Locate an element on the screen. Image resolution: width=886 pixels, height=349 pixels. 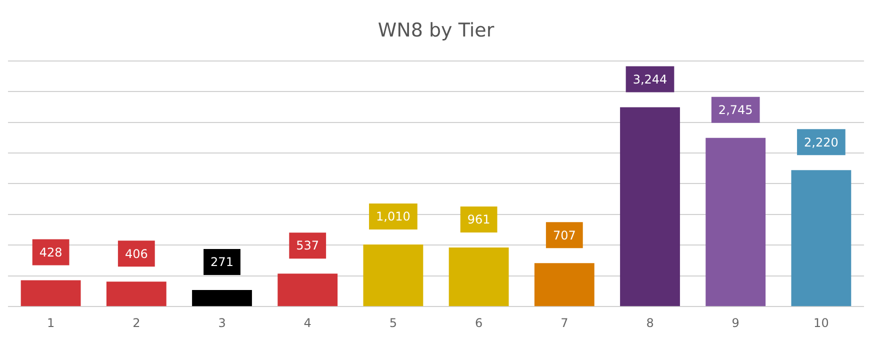
chart-title: WN8 by Tier is located at coordinates (436, 30).